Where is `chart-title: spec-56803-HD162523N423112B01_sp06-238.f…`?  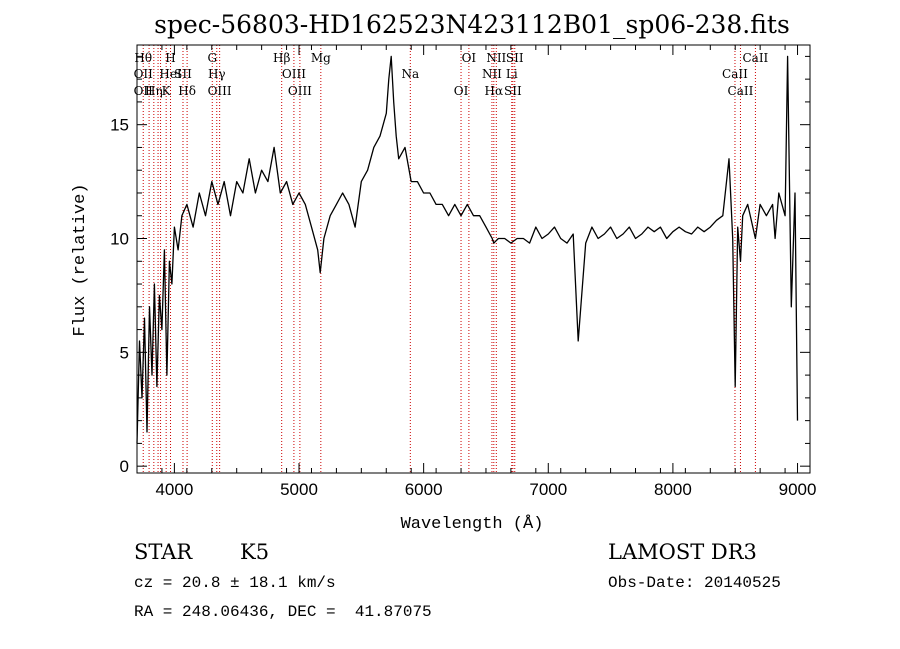 chart-title: spec-56803-HD162523N423112B01_sp06-238.f… is located at coordinates (472, 24).